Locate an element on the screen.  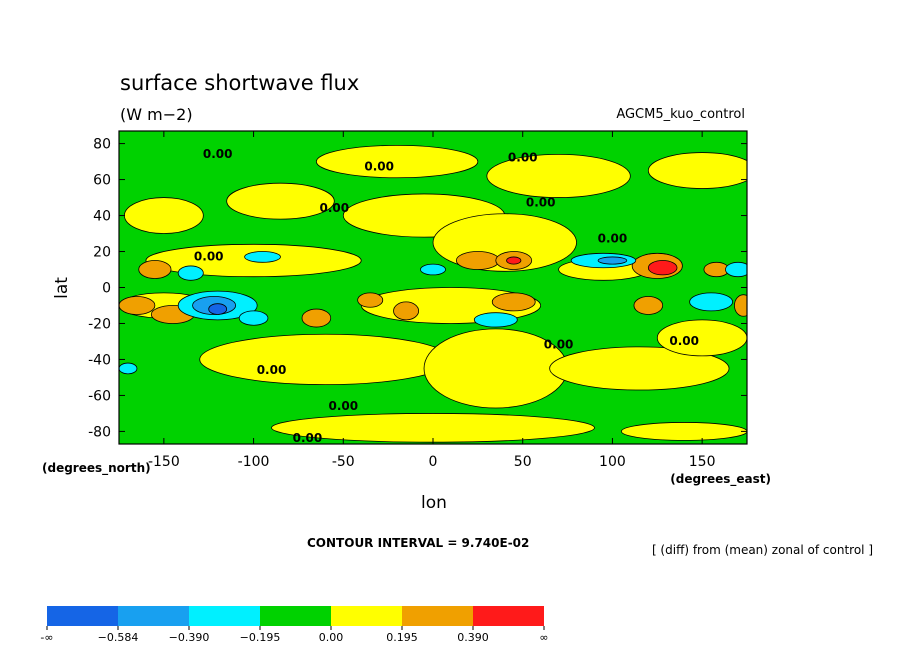
x-tick-label: 0 is located at coordinates (433, 462).